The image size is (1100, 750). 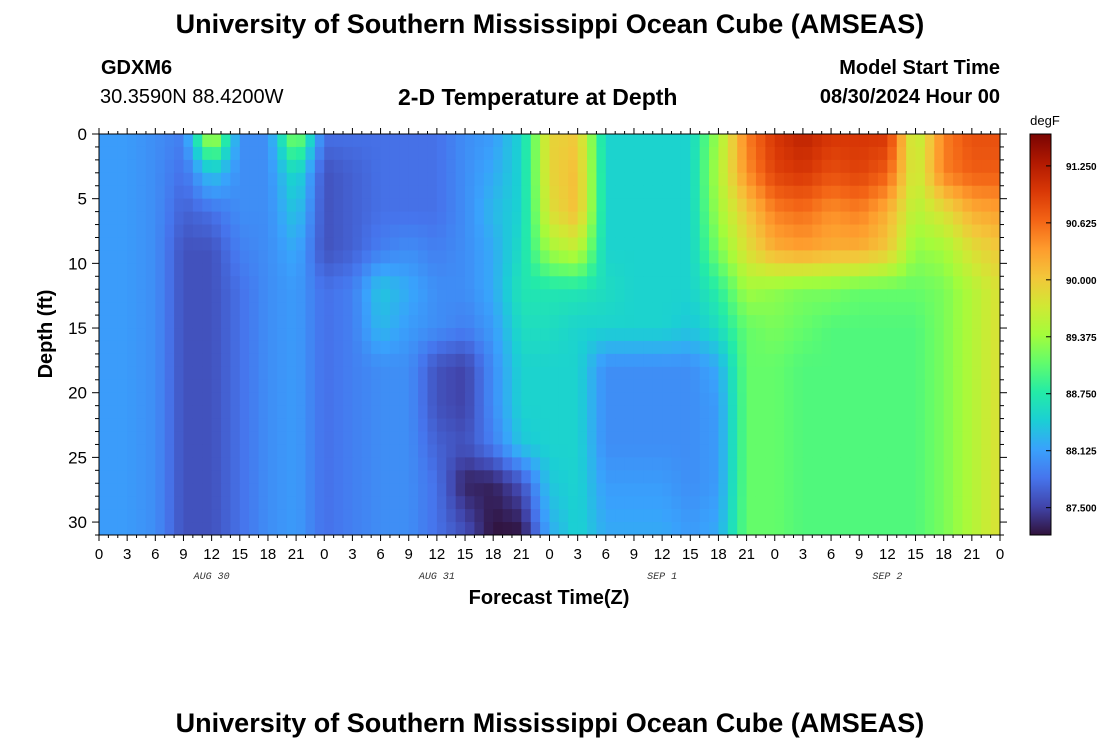 What do you see at coordinates (82, 134) in the screenshot?
I see `y-tick-label: 0` at bounding box center [82, 134].